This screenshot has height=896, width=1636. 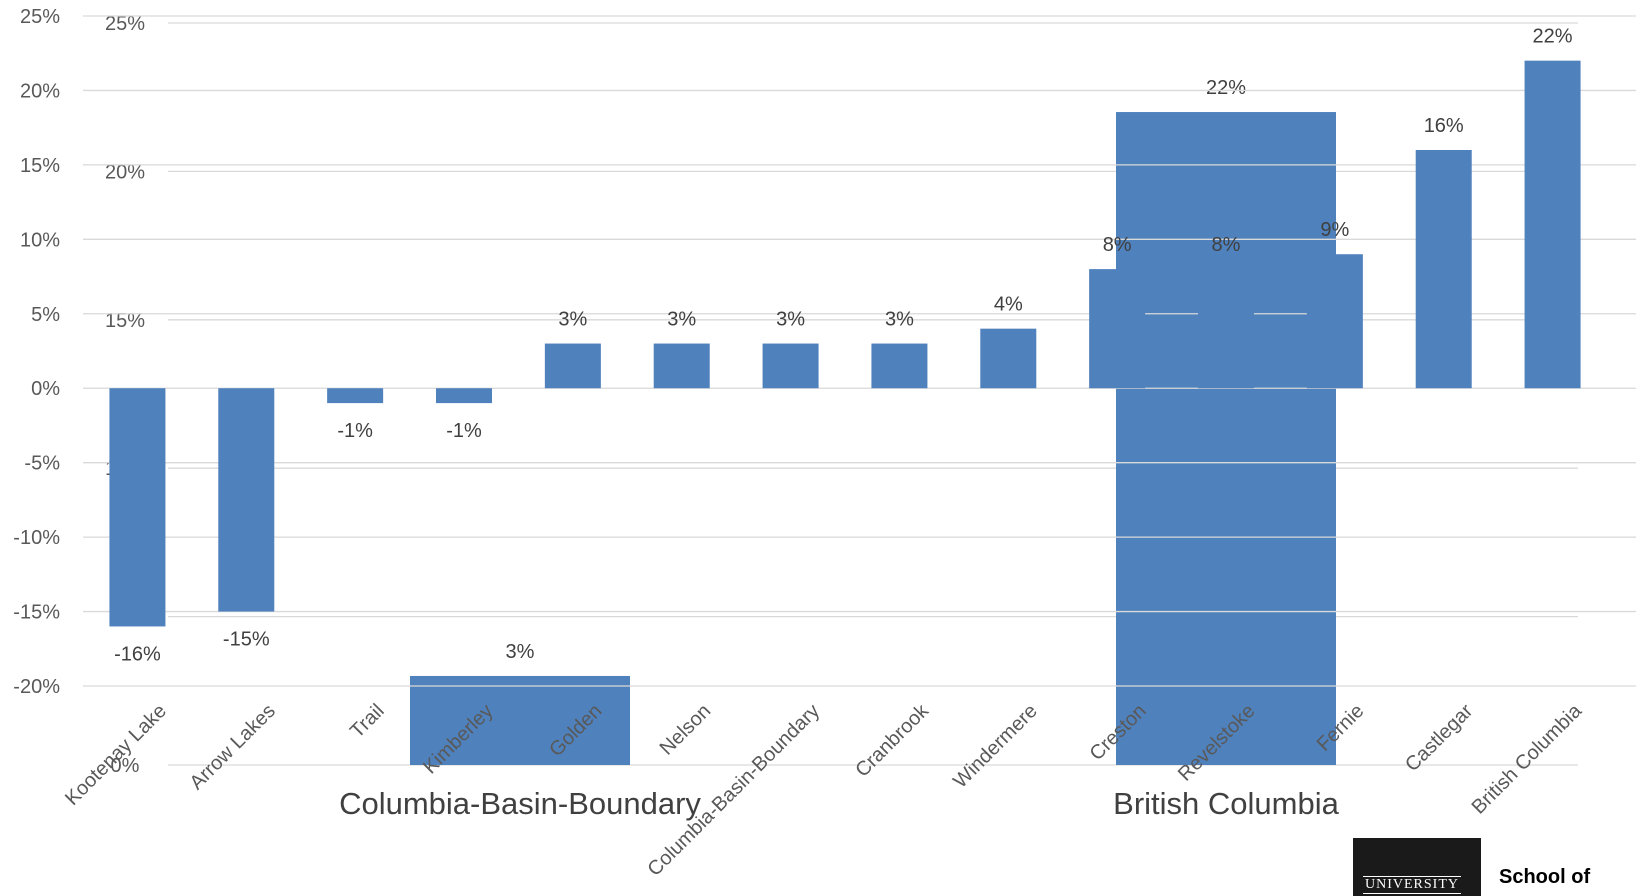 I want to click on bg-category-label: Columbia-Basin-Boundary, so click(x=520, y=803).